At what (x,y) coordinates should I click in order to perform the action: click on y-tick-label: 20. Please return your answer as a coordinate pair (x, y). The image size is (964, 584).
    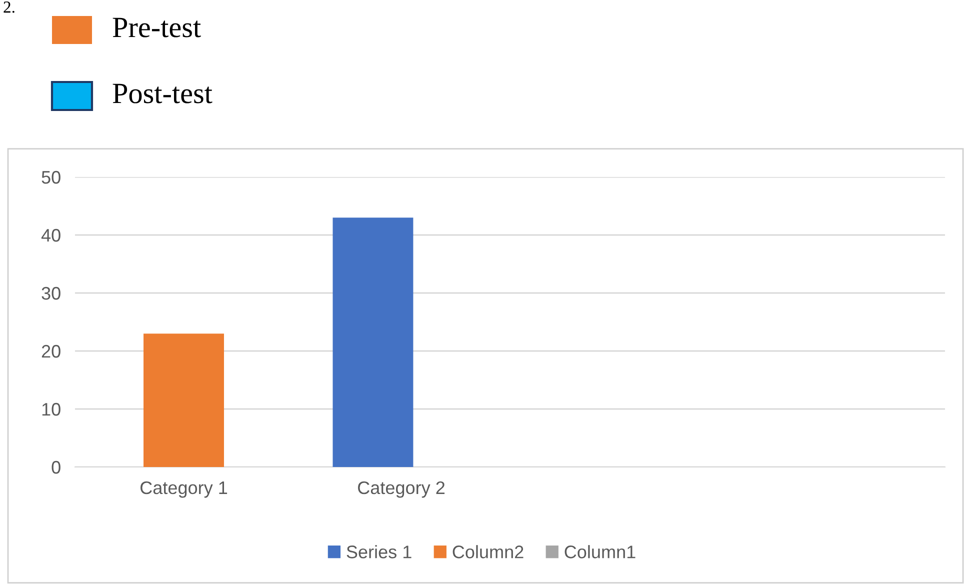
    Looking at the image, I should click on (51, 351).